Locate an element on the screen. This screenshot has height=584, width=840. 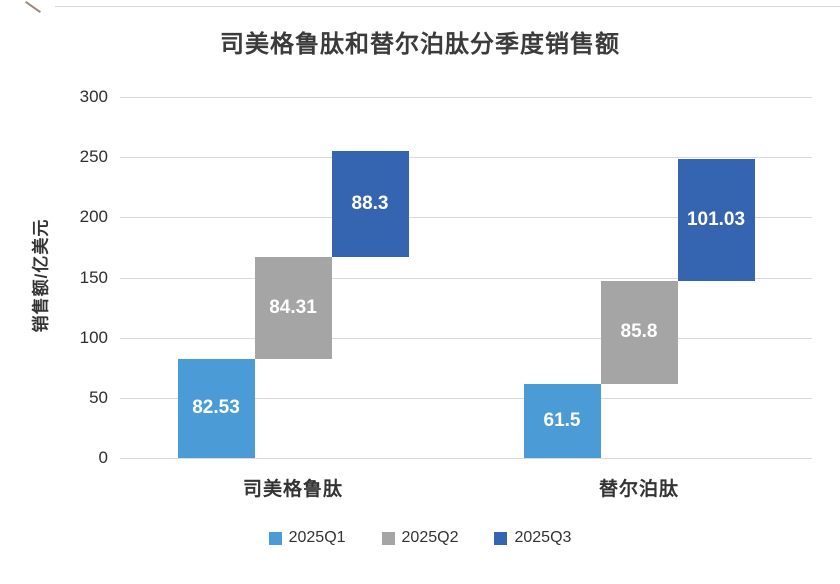
bar-segment: 82.53 is located at coordinates (216, 408).